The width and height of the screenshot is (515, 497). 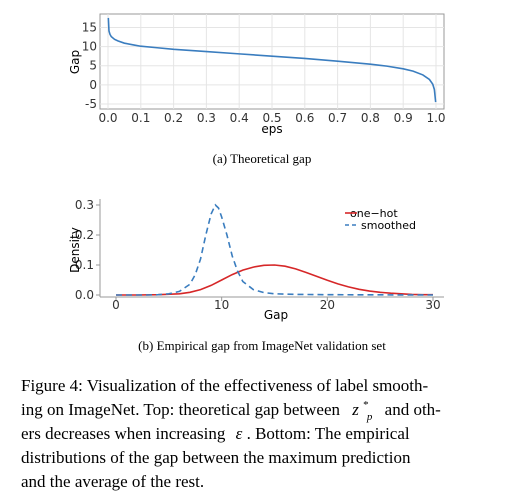 I want to click on chart-a-series-line, so click(x=272, y=60).